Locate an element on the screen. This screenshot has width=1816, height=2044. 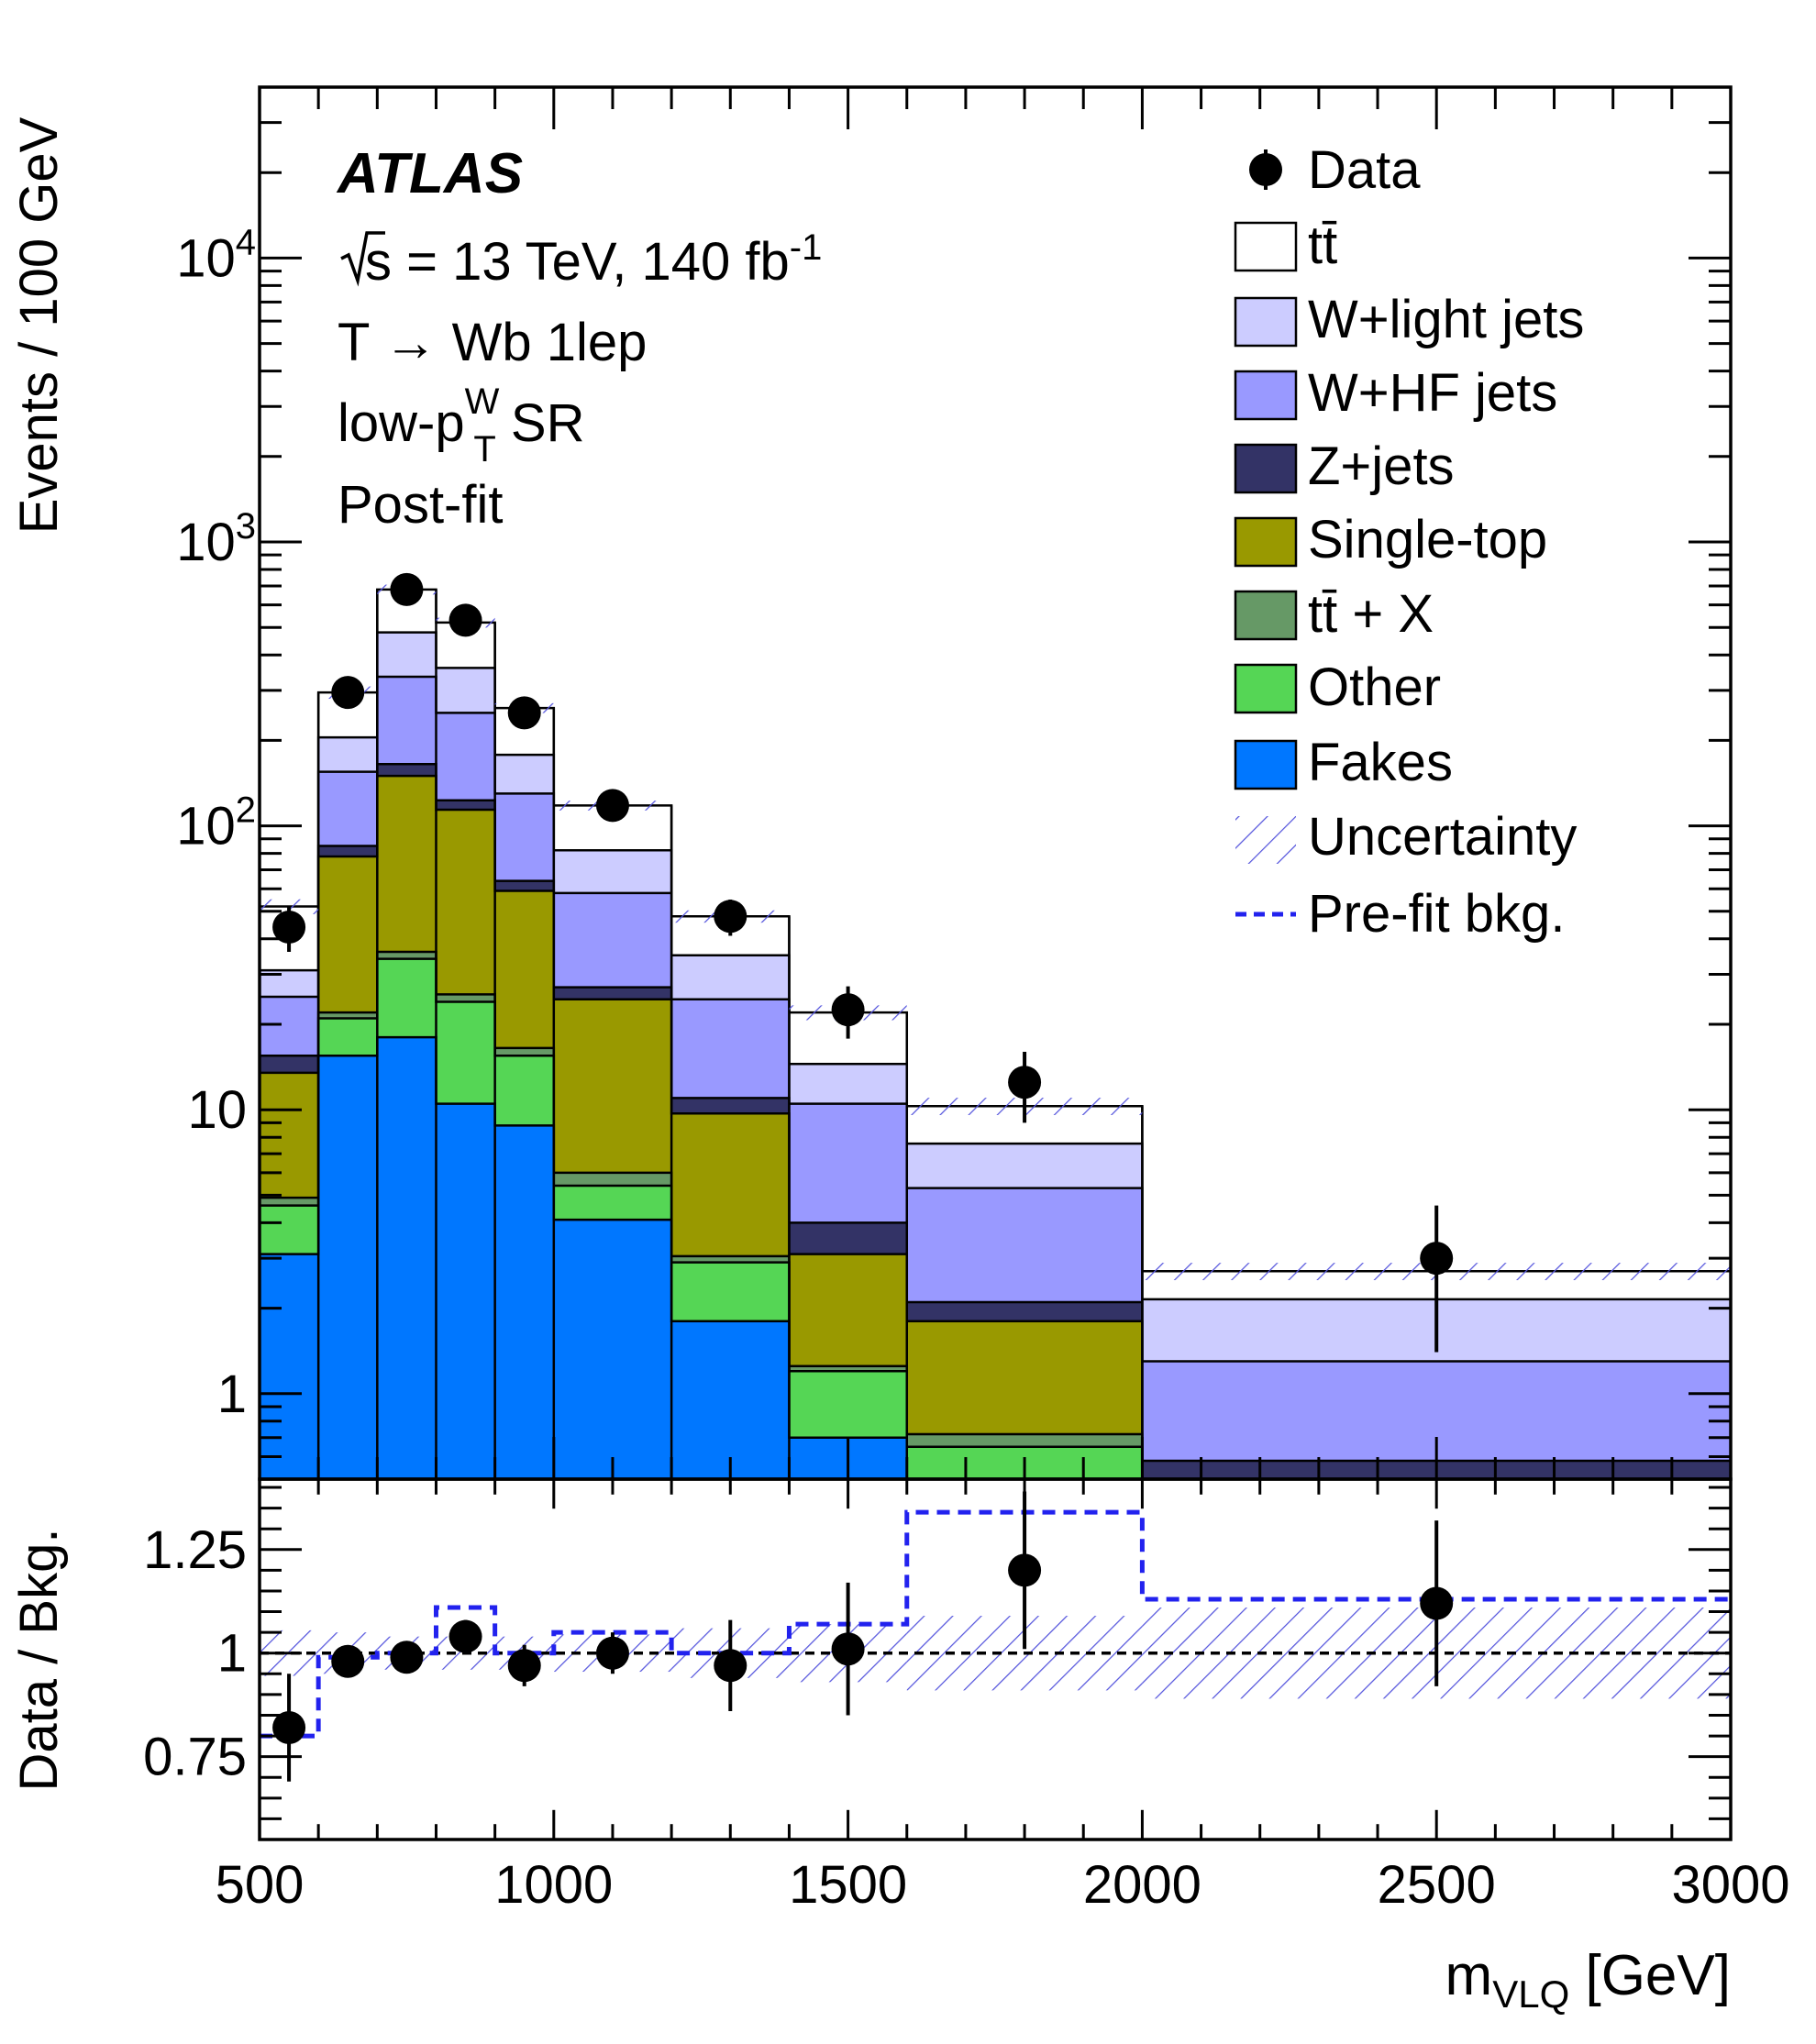
svg-text: Single-top is located at coordinates (1427, 540).